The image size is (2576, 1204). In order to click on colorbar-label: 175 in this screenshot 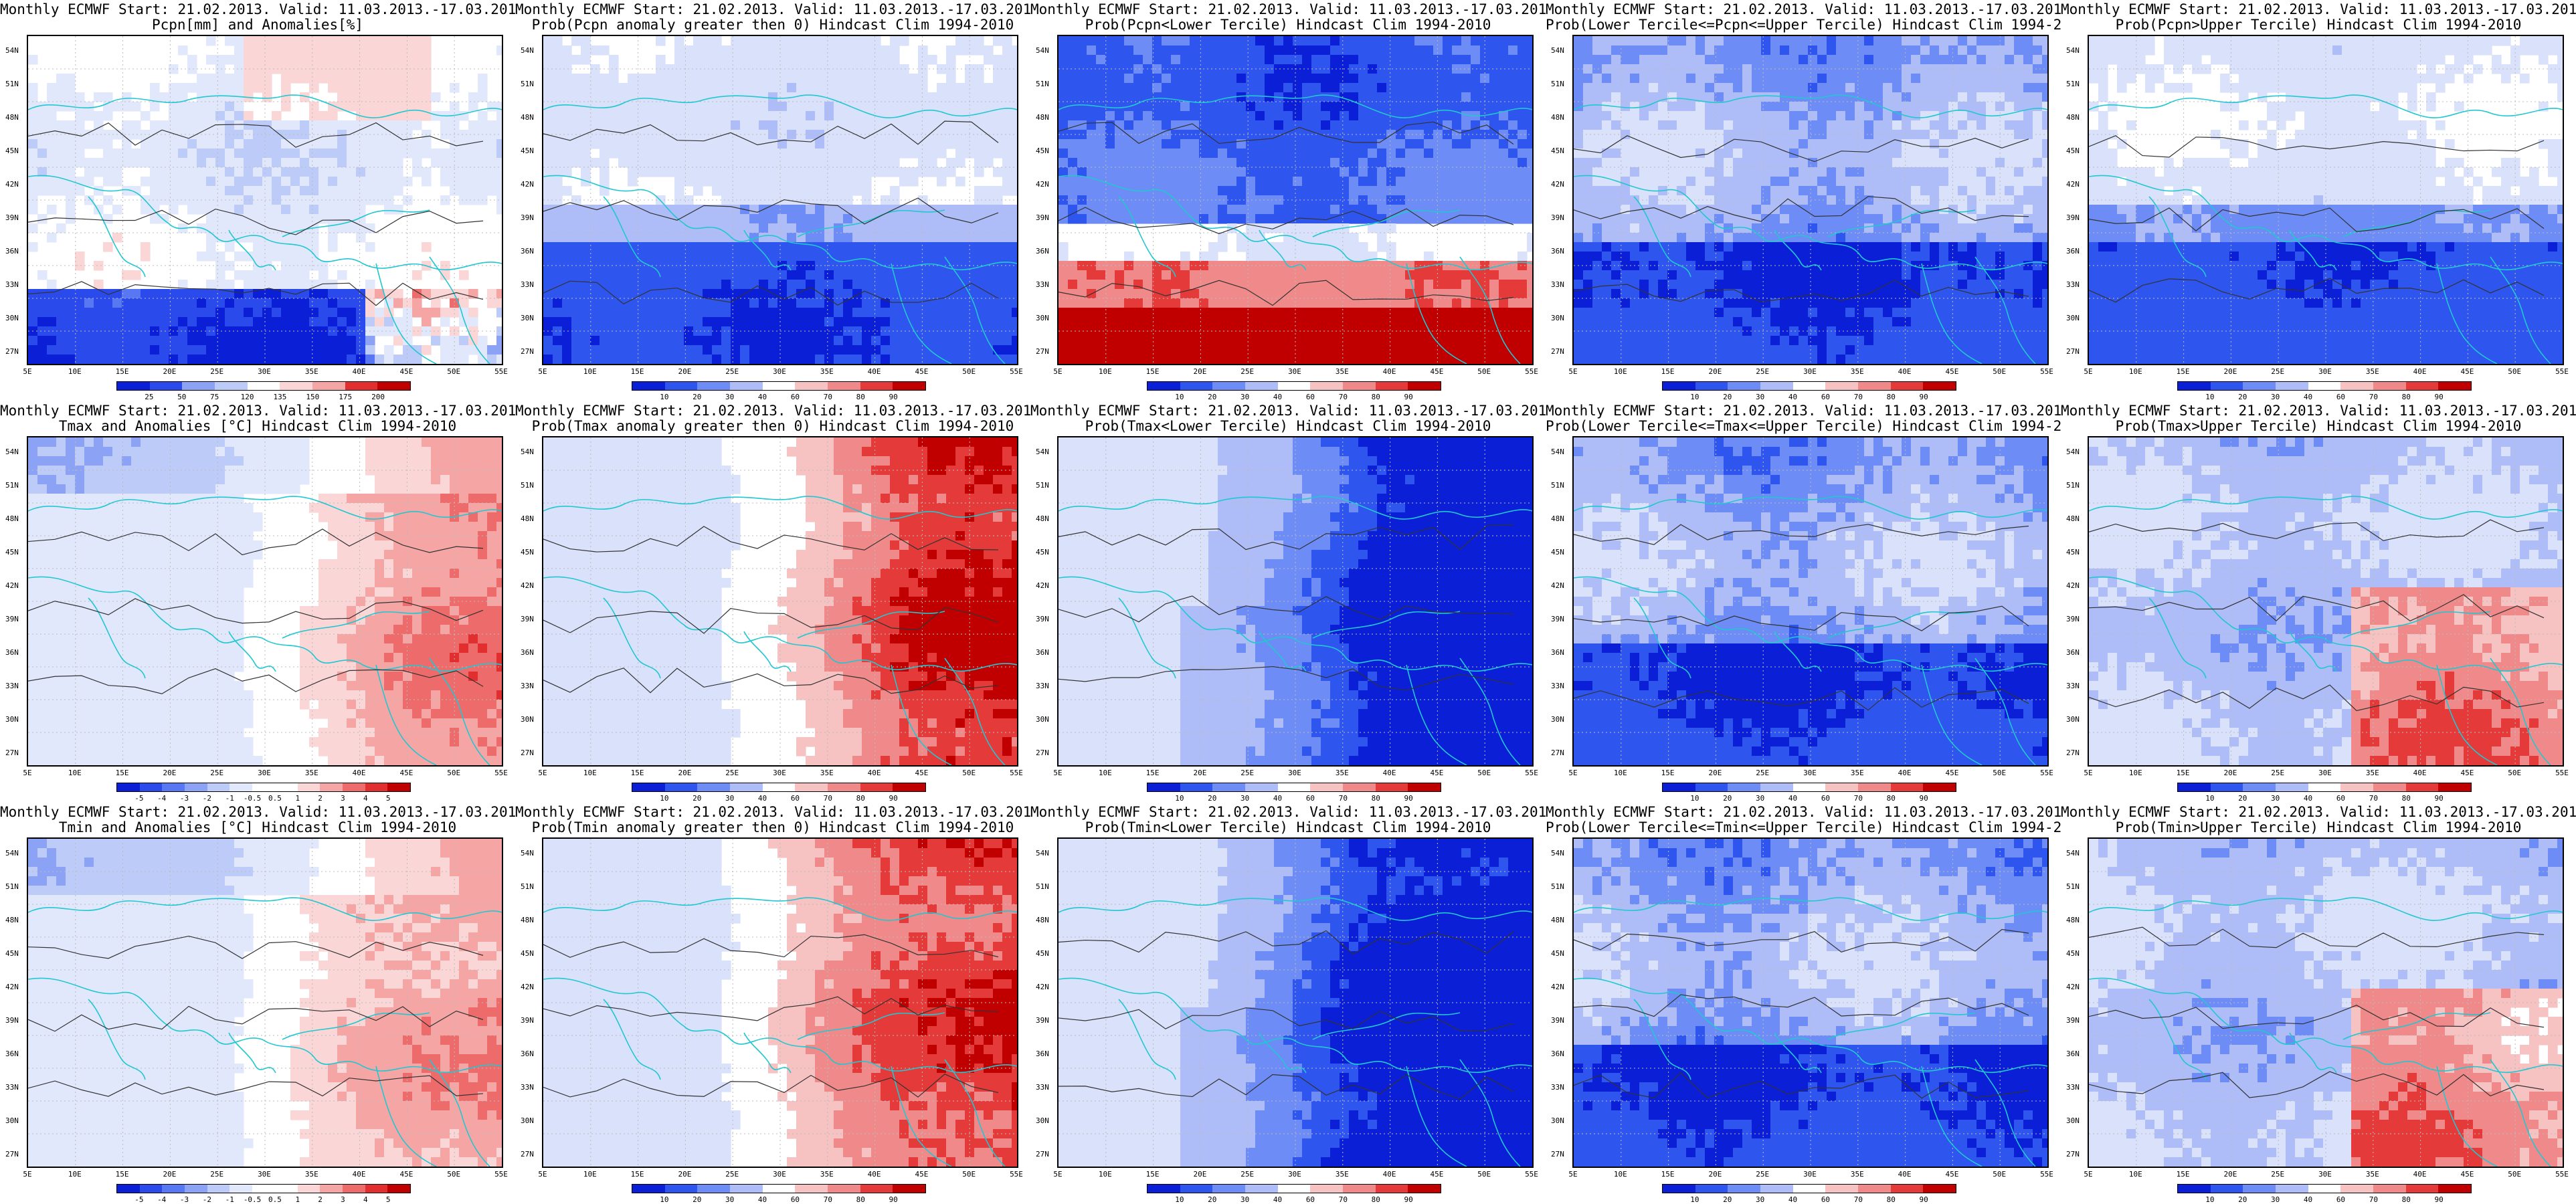, I will do `click(345, 397)`.